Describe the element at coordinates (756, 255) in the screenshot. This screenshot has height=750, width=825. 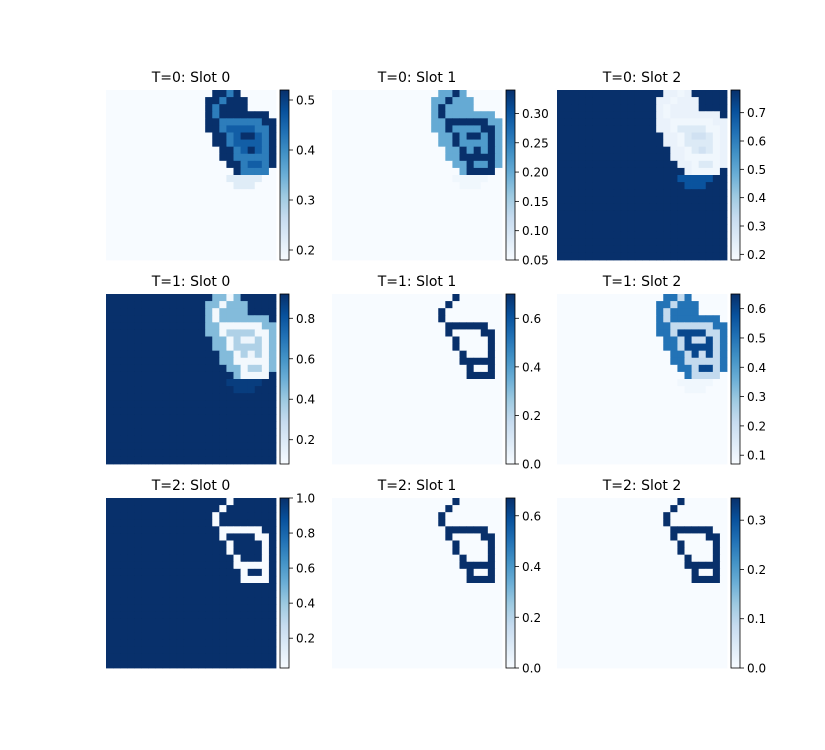
I see `colorbar-tick-label: 0.2` at that location.